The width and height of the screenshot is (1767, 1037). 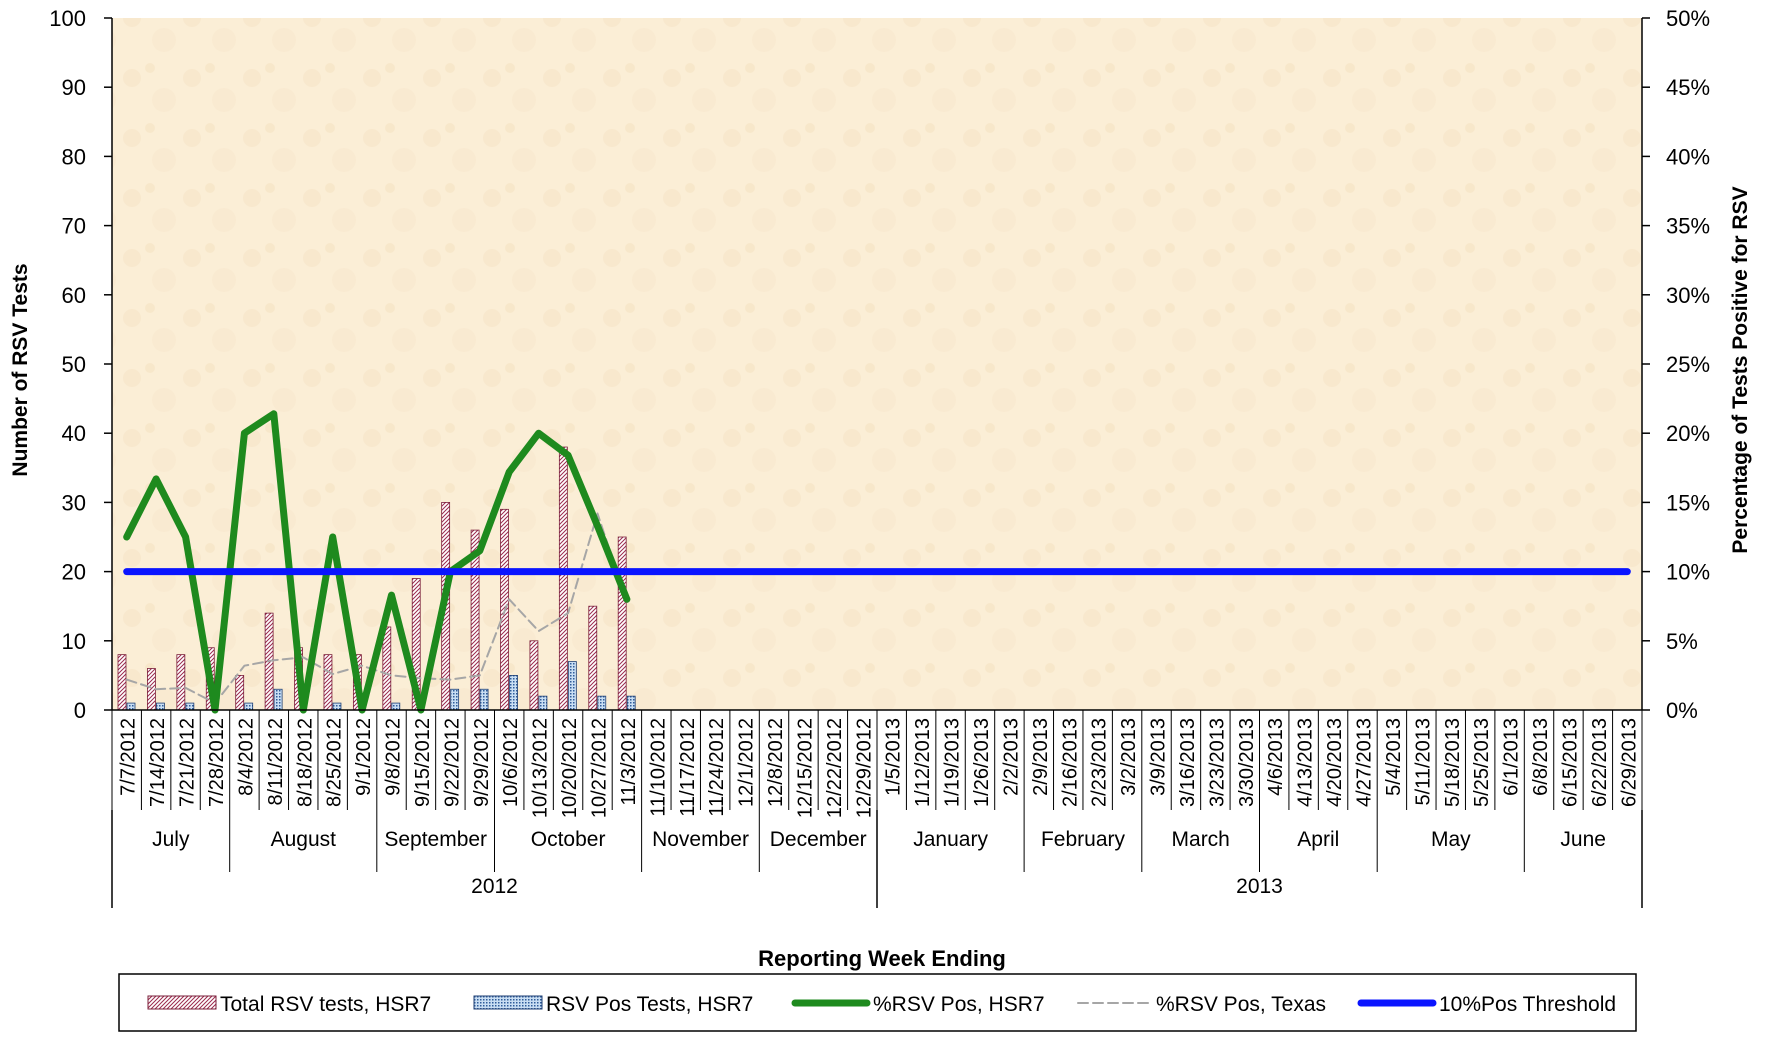 I want to click on month-label: May, so click(x=1451, y=839).